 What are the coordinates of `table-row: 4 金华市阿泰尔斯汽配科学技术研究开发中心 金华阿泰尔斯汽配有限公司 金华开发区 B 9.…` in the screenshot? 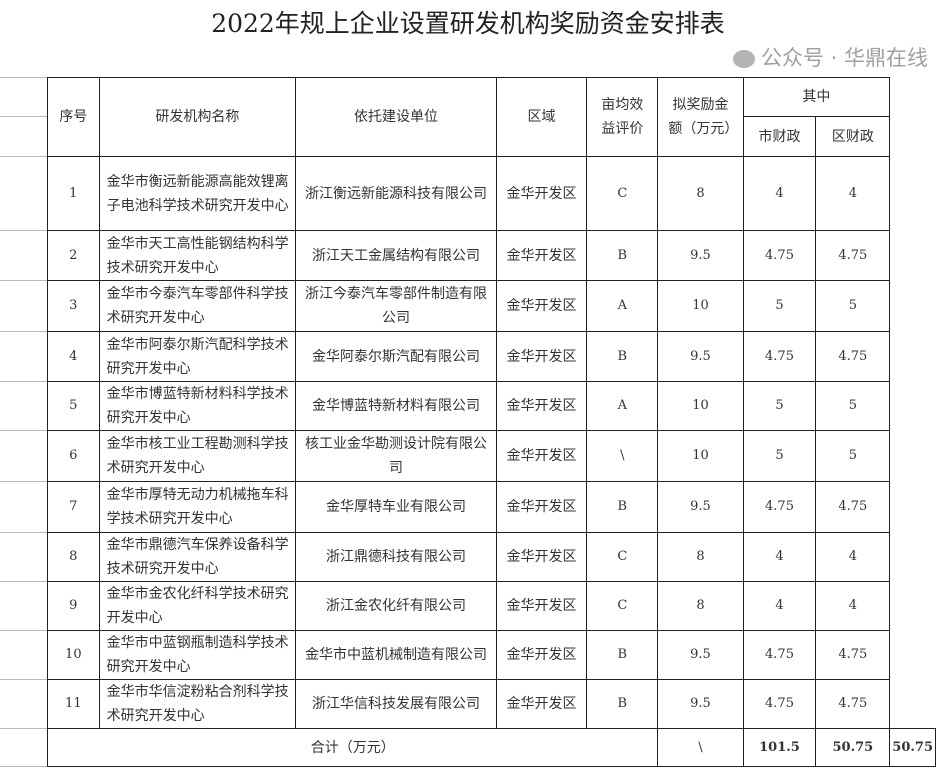 It's located at (491, 356).